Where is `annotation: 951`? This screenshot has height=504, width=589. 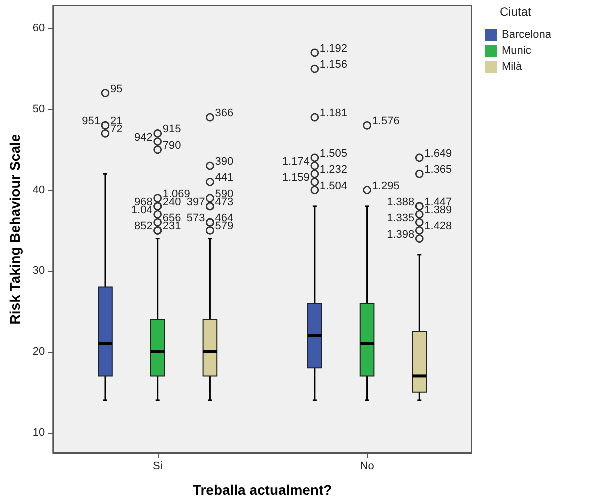 annotation: 951 is located at coordinates (91, 122).